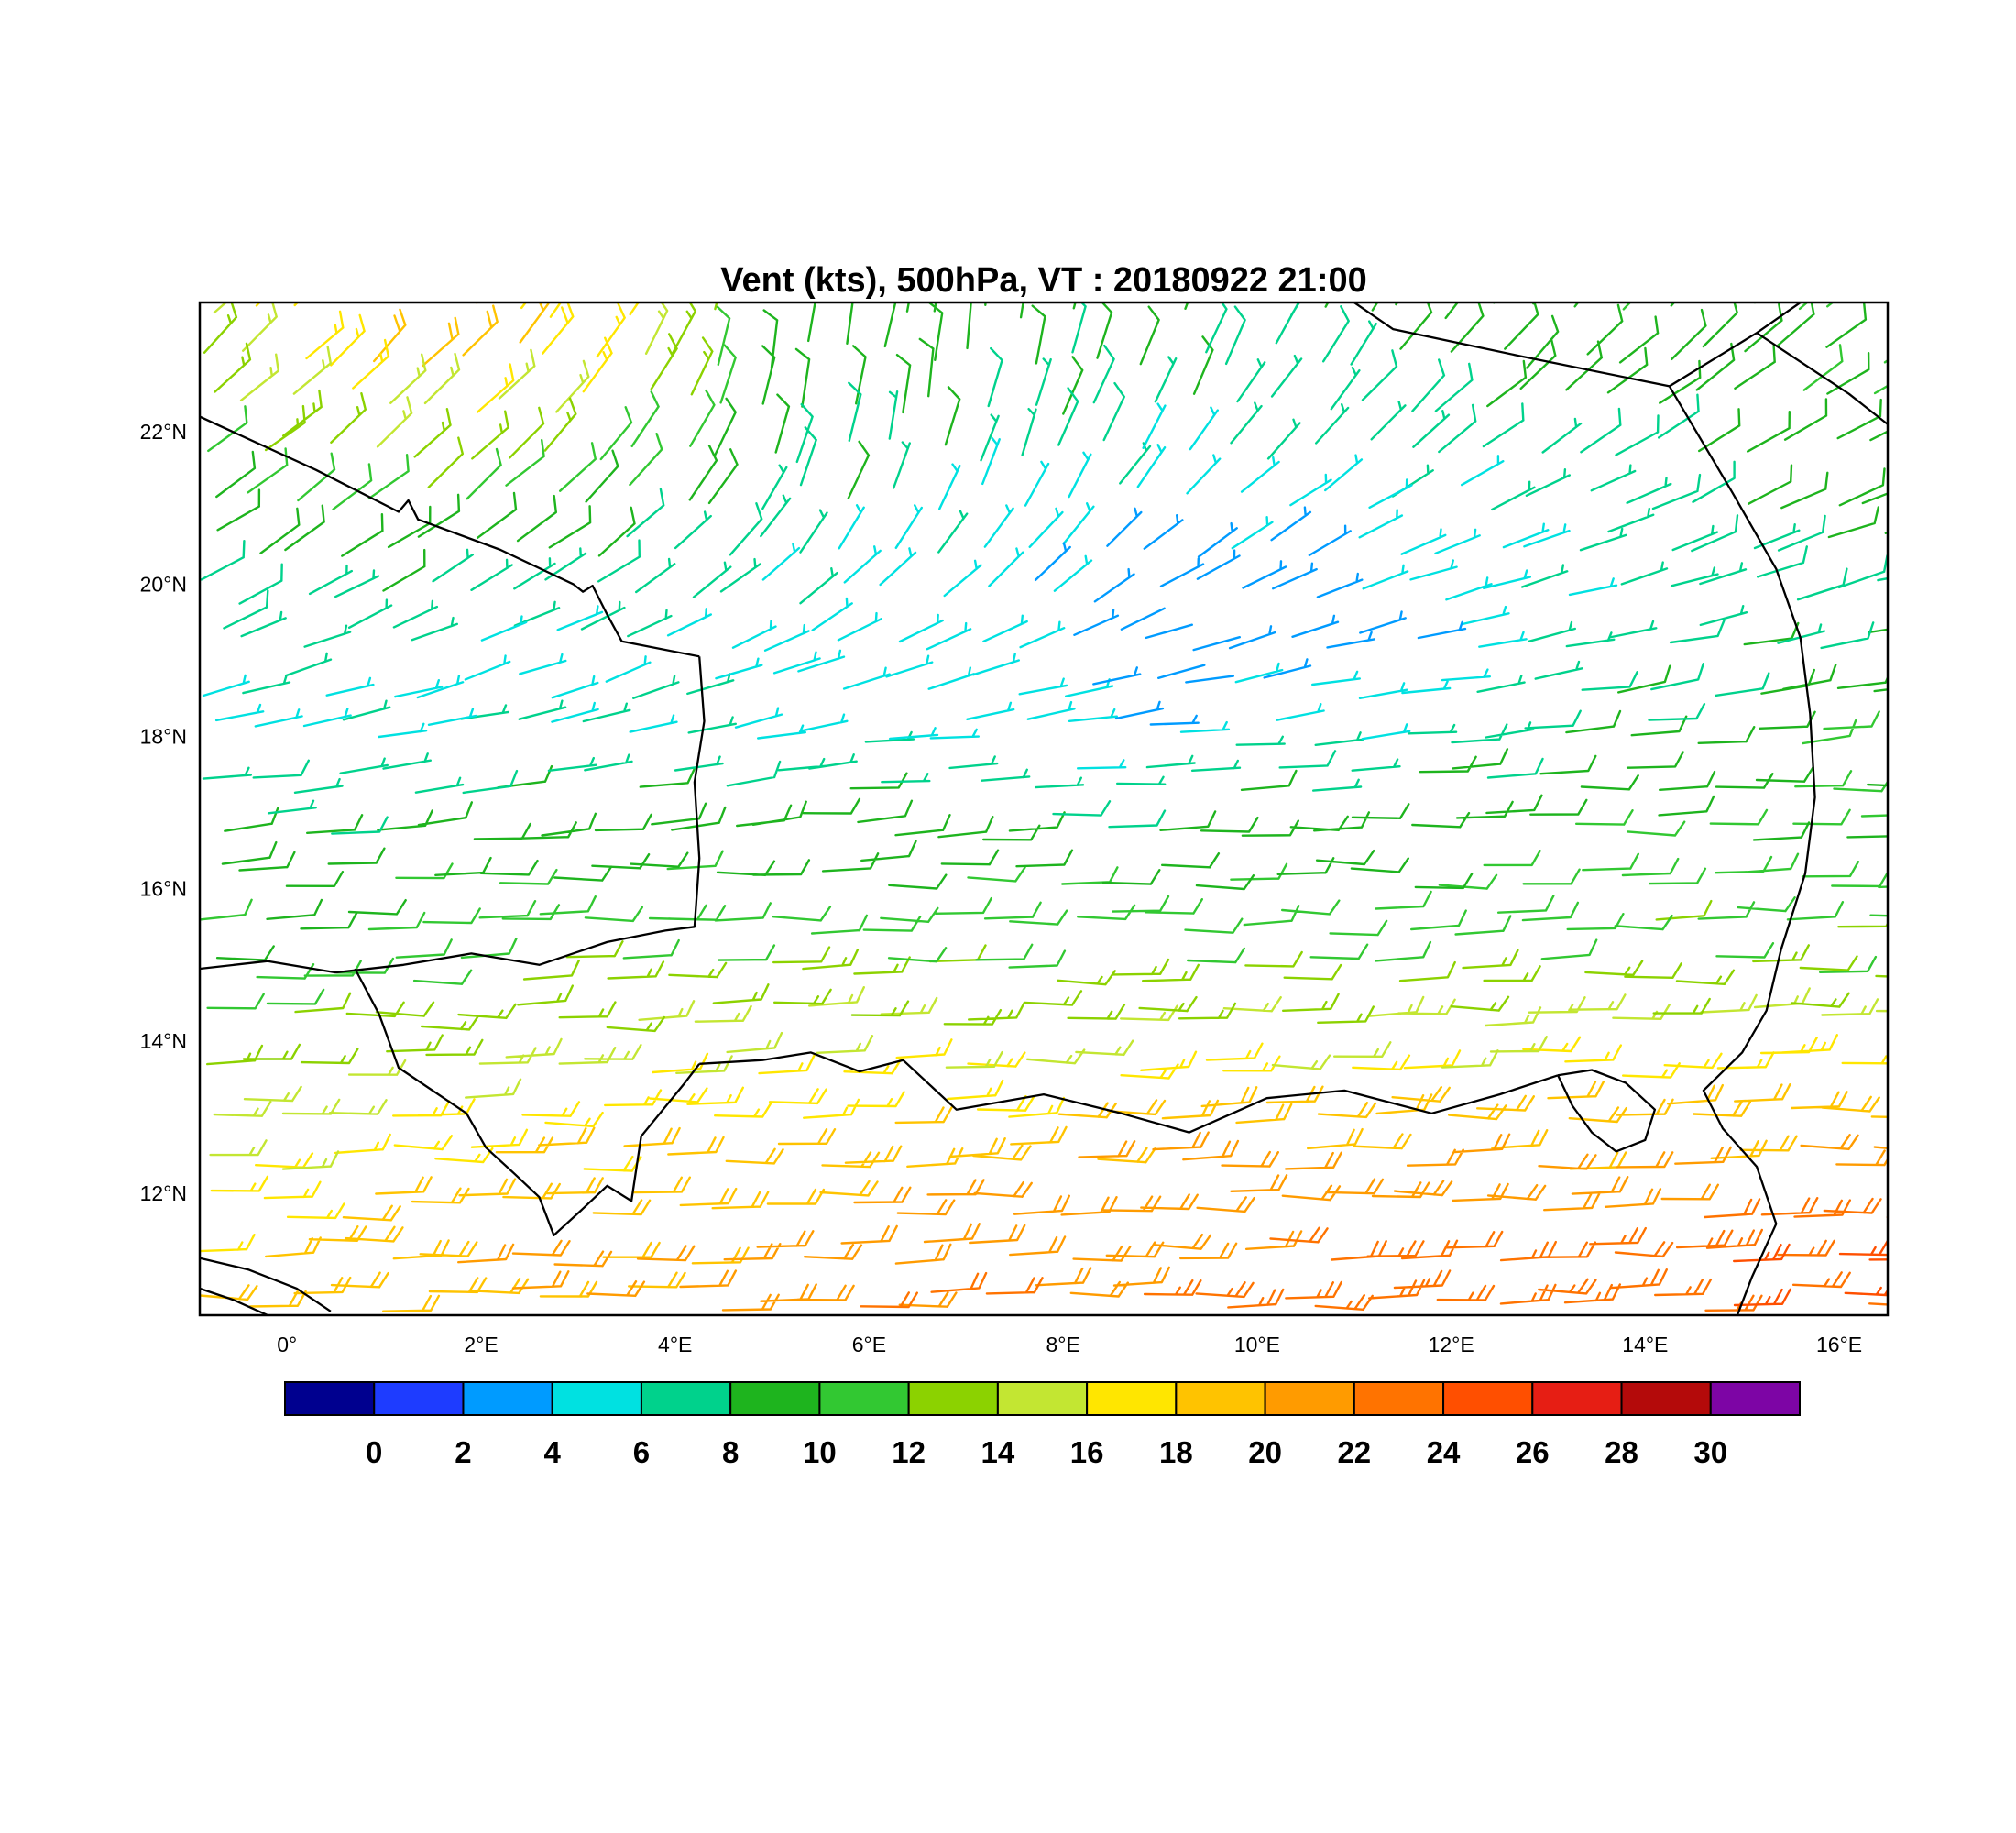 The width and height of the screenshot is (2016, 1833). Describe the element at coordinates (1451, 1344) in the screenshot. I see `lon-tick-label: 12°E` at that location.